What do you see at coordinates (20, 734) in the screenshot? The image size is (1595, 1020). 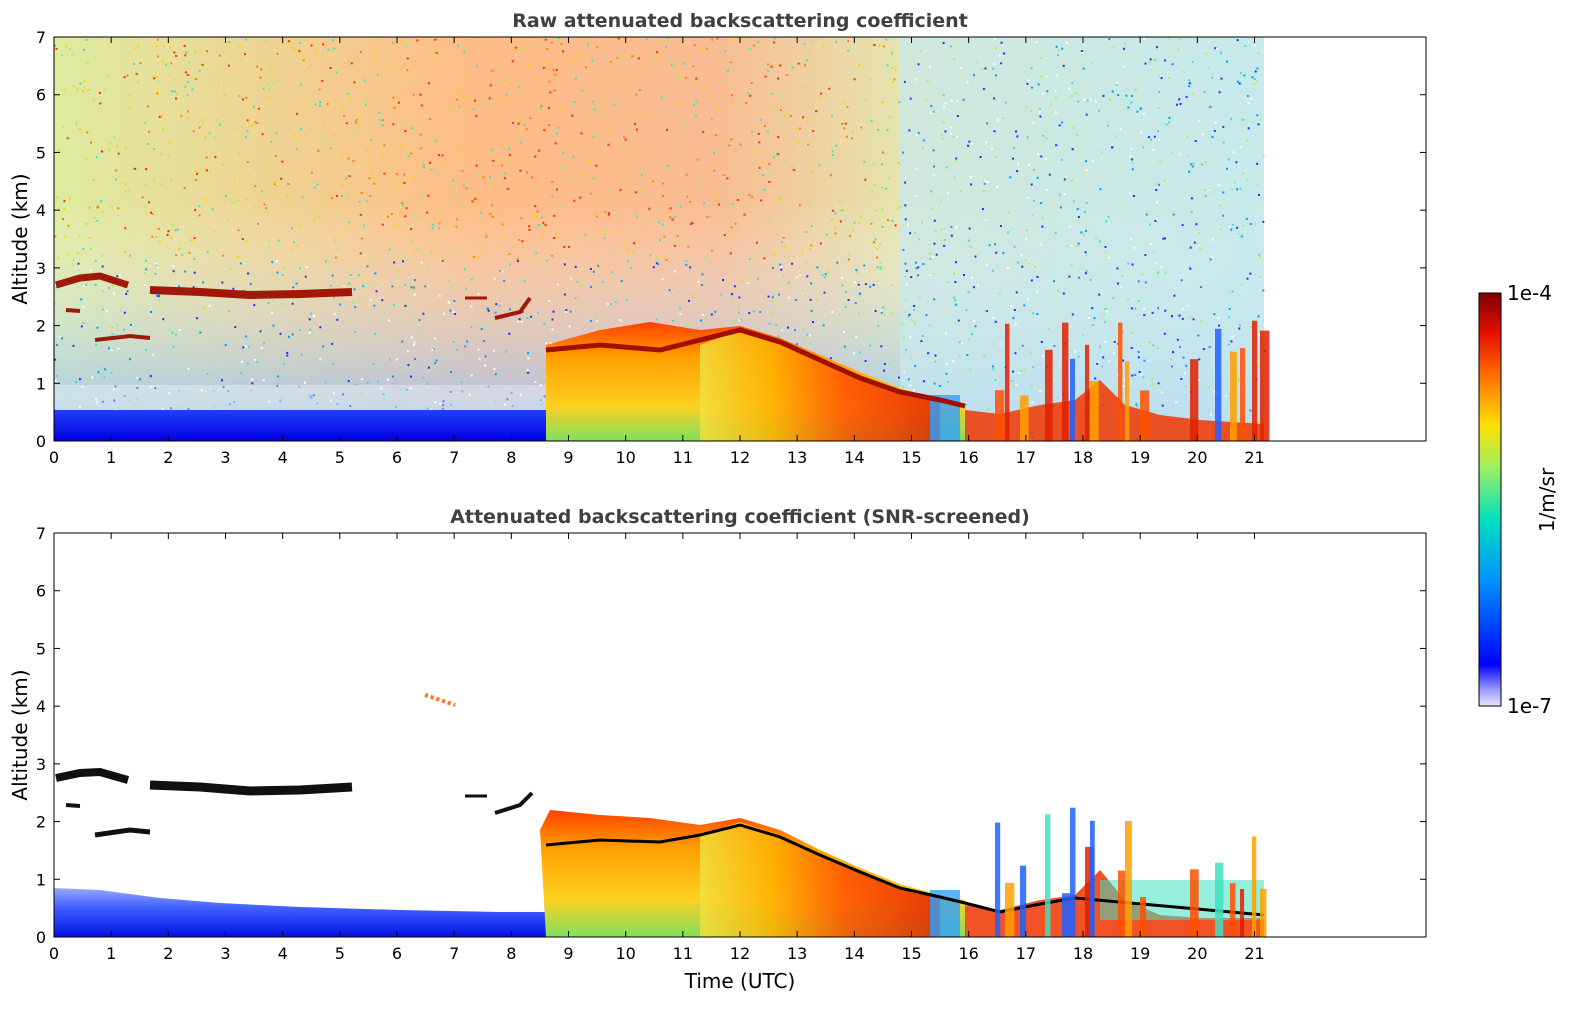 I see `panel-2-ylabel: Altitude (km)` at bounding box center [20, 734].